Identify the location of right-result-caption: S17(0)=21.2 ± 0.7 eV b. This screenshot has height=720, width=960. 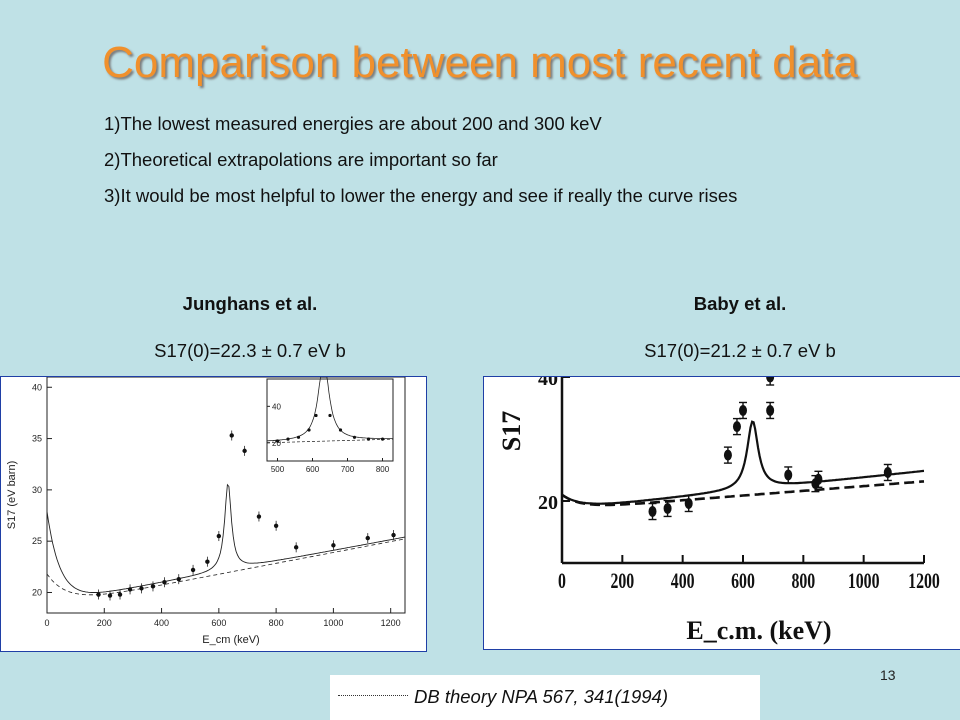
(740, 350).